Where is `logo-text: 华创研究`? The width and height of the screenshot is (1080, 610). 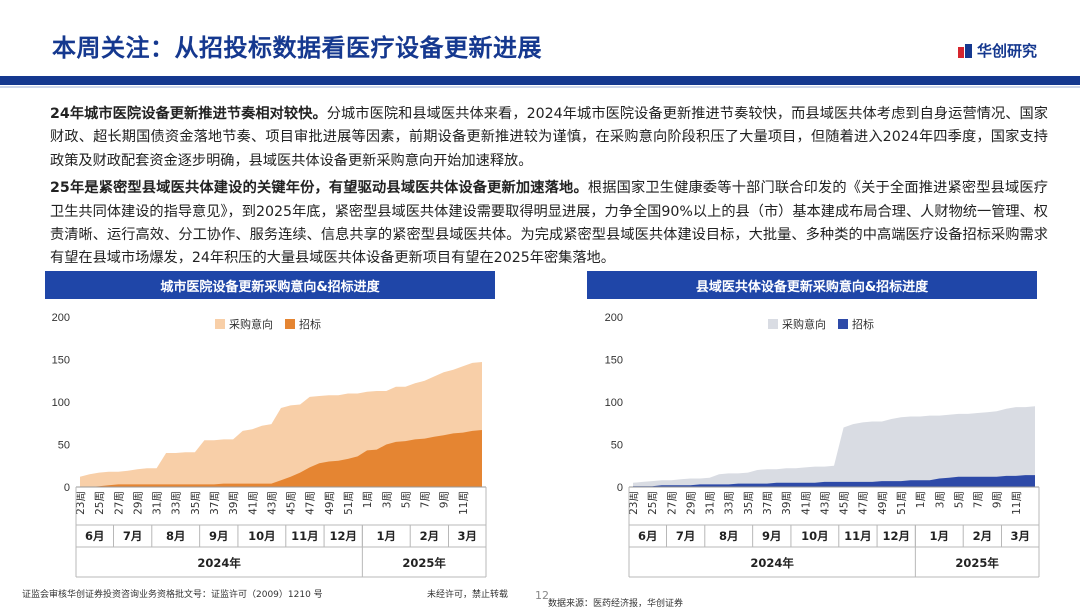
logo-text: 华创研究 is located at coordinates (1007, 51).